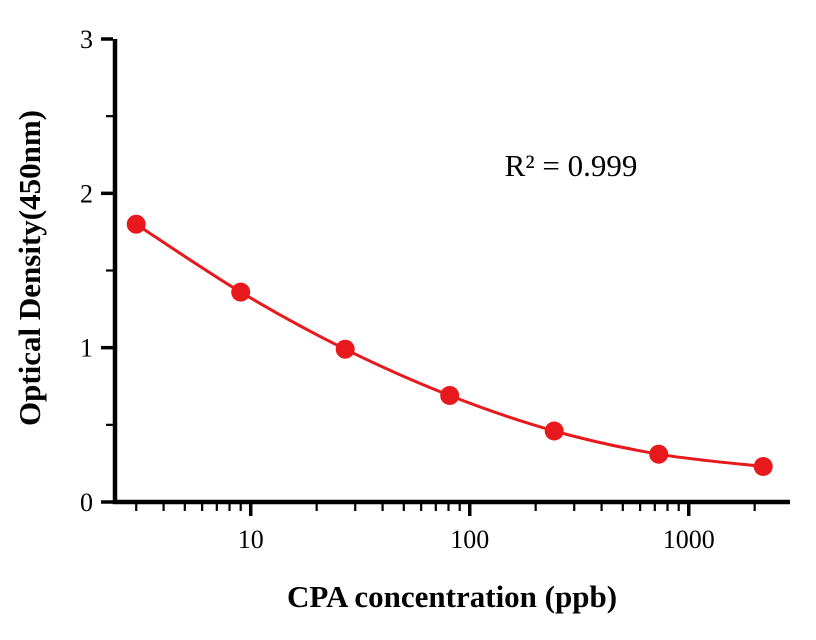 Image resolution: width=816 pixels, height=640 pixels. Describe the element at coordinates (86, 193) in the screenshot. I see `y-tick-label: 2` at that location.